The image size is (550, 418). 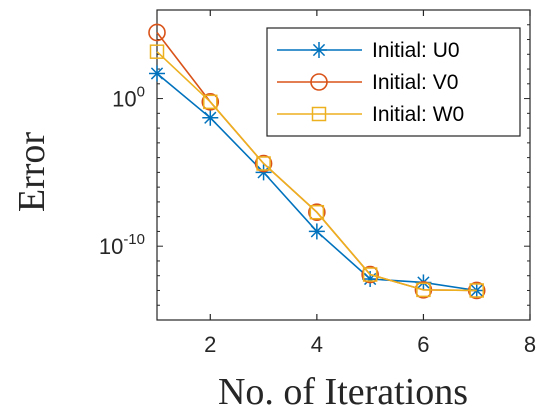 What do you see at coordinates (415, 82) in the screenshot?
I see `legend-label: Initial: V0` at bounding box center [415, 82].